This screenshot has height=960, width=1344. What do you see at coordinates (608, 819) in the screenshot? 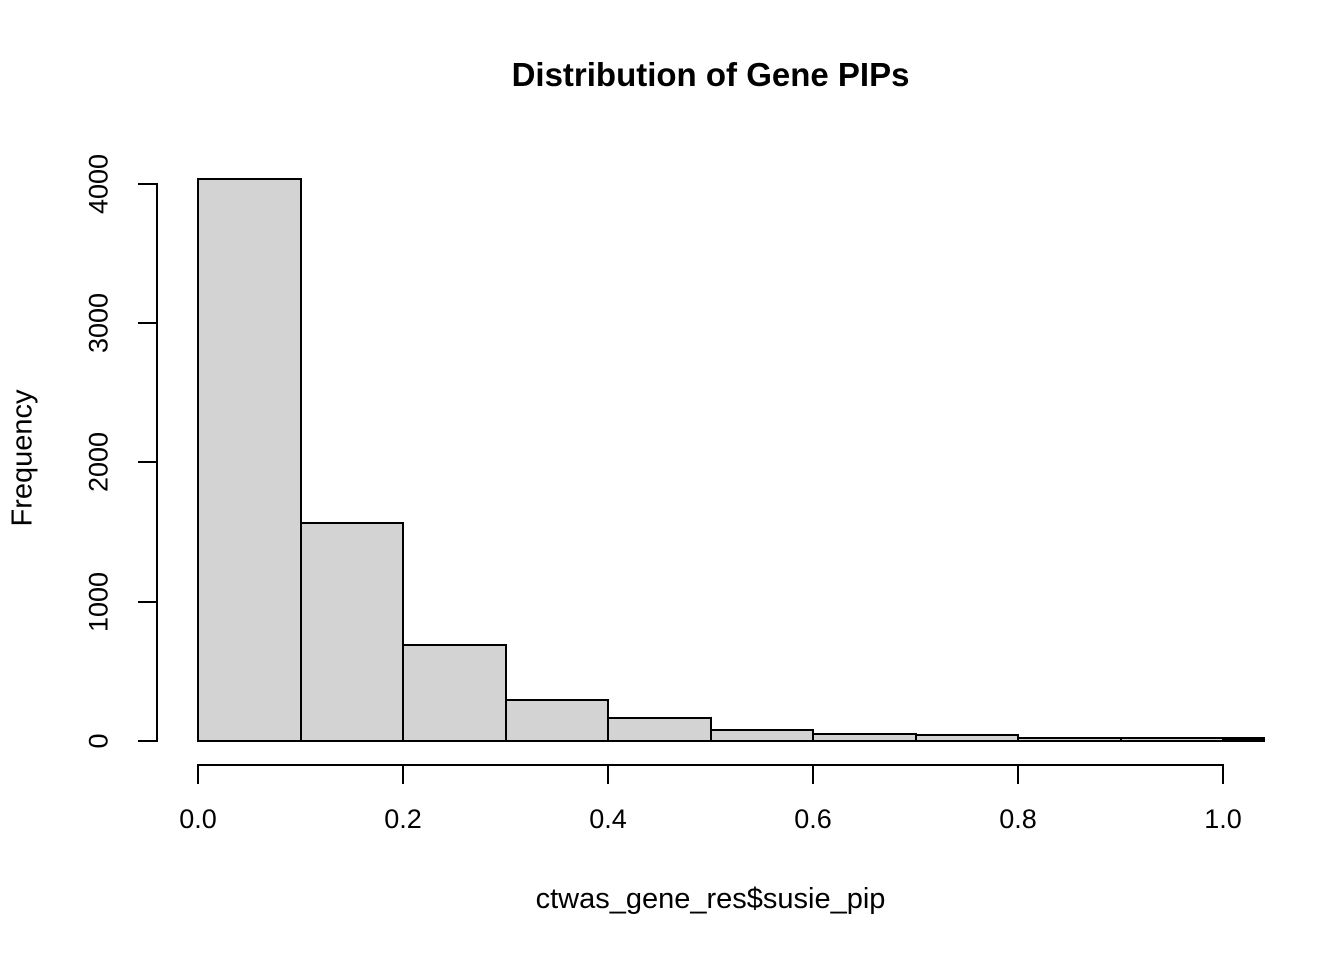
I see `x-tick-label: 0.4` at bounding box center [608, 819].